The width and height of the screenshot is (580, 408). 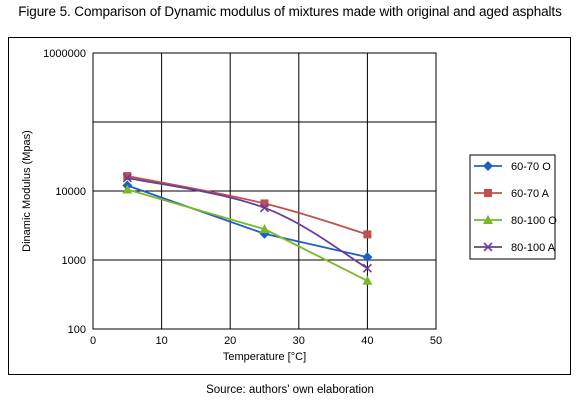 I want to click on series-80-100-o, so click(x=247, y=234).